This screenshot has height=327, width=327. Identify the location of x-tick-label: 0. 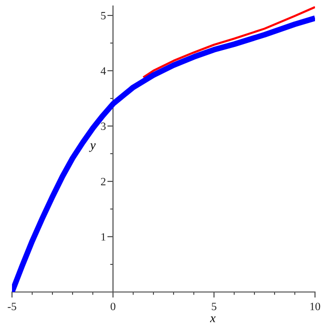
(113, 306).